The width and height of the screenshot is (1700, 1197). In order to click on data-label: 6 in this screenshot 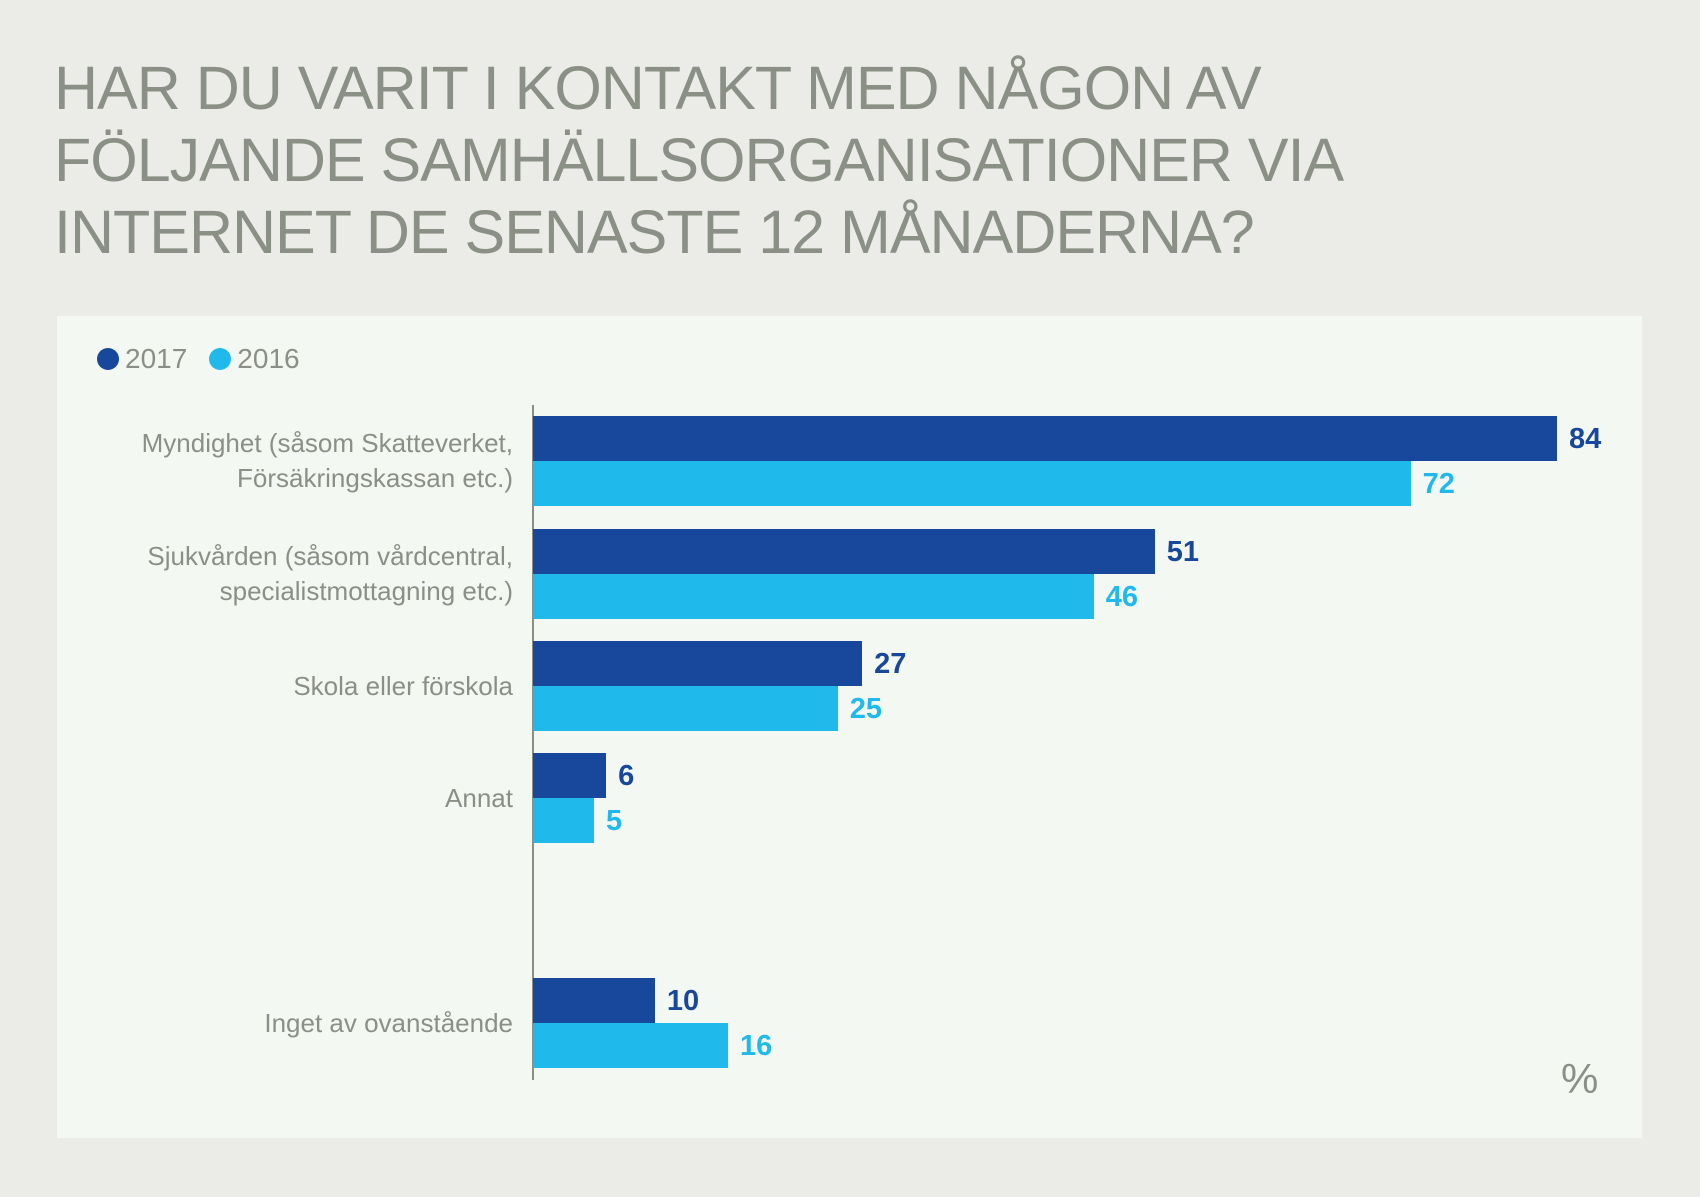, I will do `click(626, 776)`.